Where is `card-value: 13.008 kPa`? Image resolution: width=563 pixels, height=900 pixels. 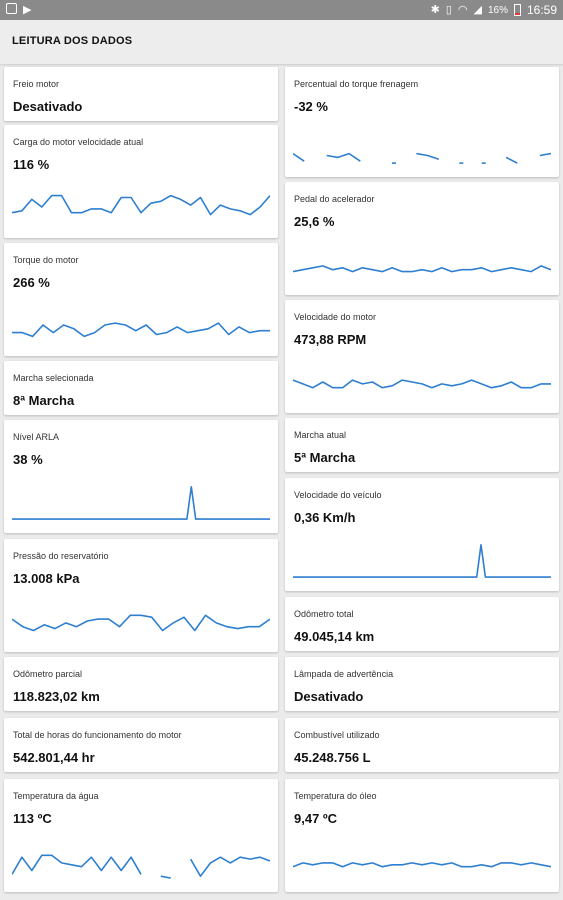 card-value: 13.008 kPa is located at coordinates (46, 578).